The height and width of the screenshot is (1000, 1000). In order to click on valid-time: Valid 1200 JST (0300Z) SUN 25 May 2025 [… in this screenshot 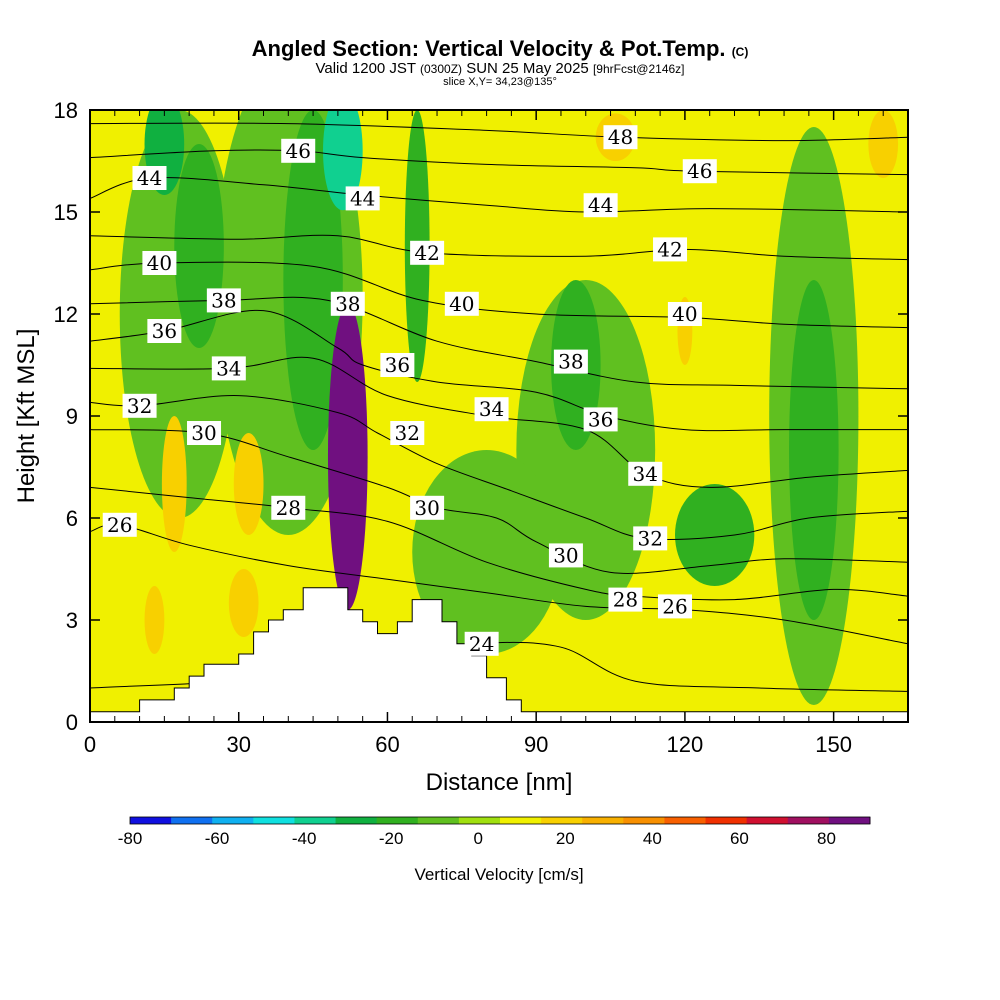, I will do `click(500, 68)`.